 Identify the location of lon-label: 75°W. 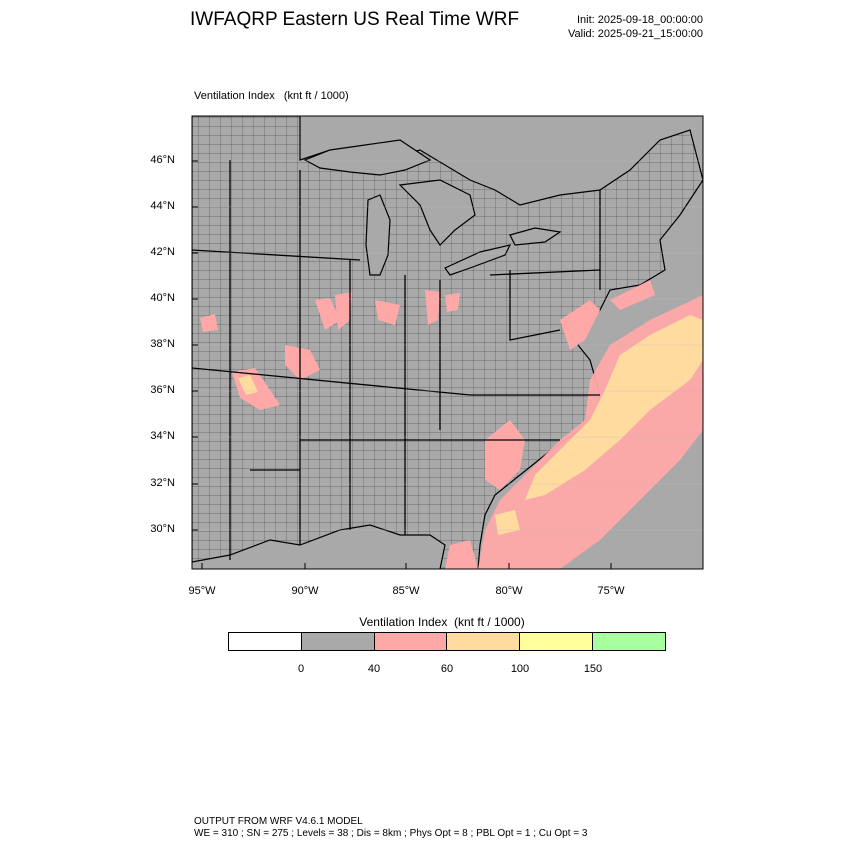
(611, 591).